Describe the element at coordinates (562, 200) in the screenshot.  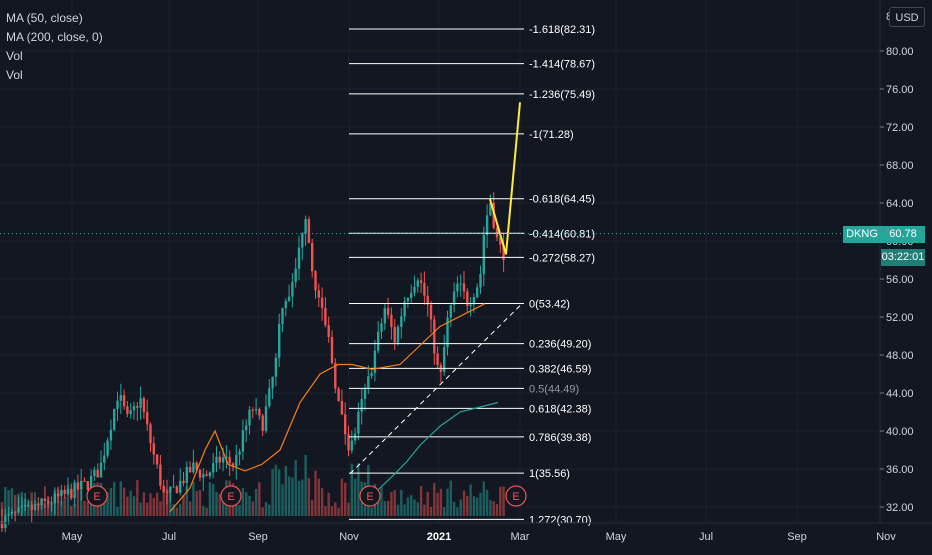
I see `fib-label: -0.618(64.45)` at that location.